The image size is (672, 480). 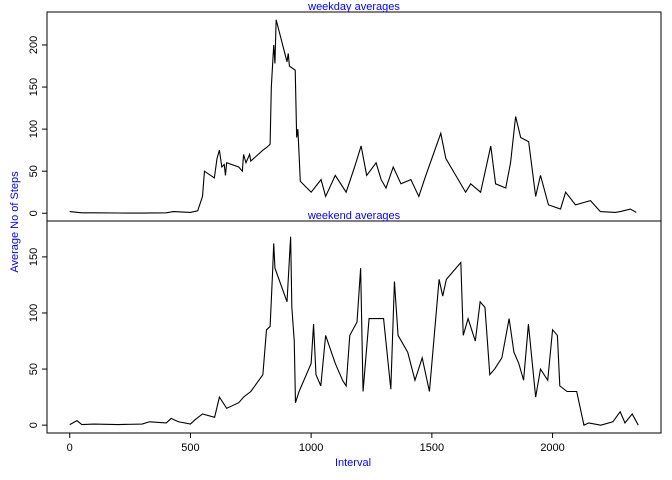 I want to click on x-tick-label: 1000, so click(x=311, y=448).